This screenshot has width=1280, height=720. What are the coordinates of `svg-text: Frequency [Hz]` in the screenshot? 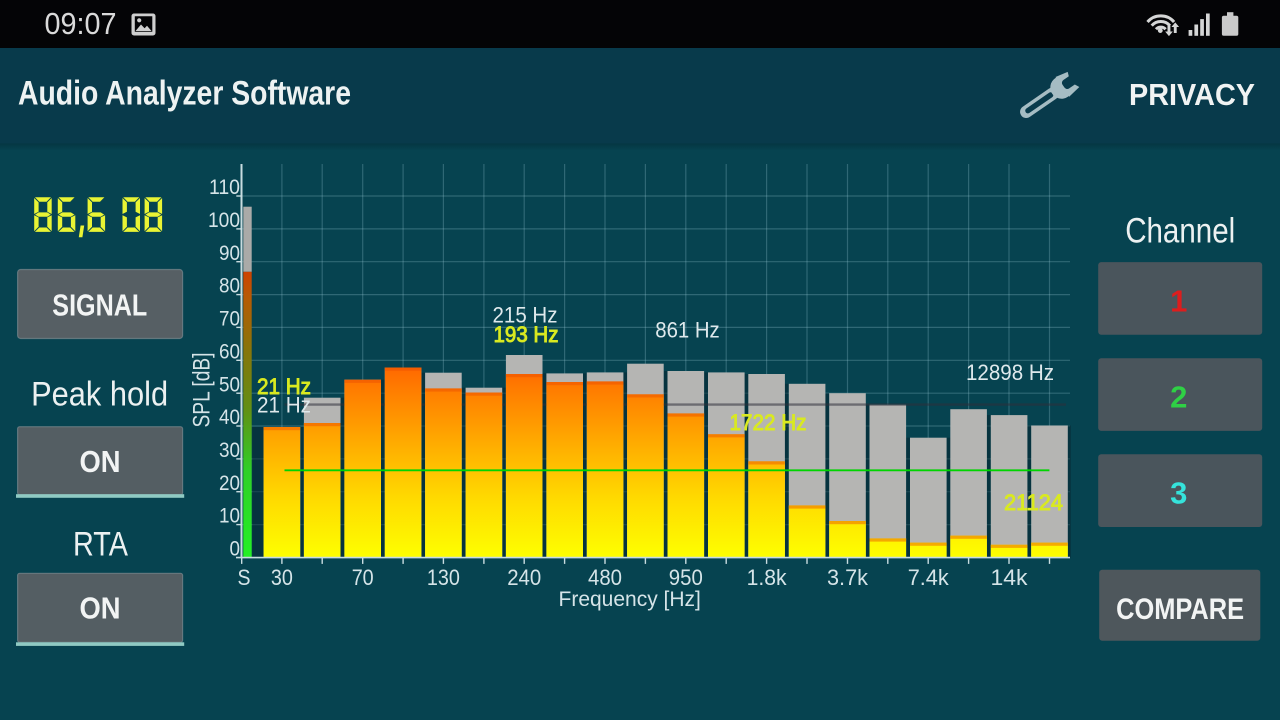 It's located at (630, 599).